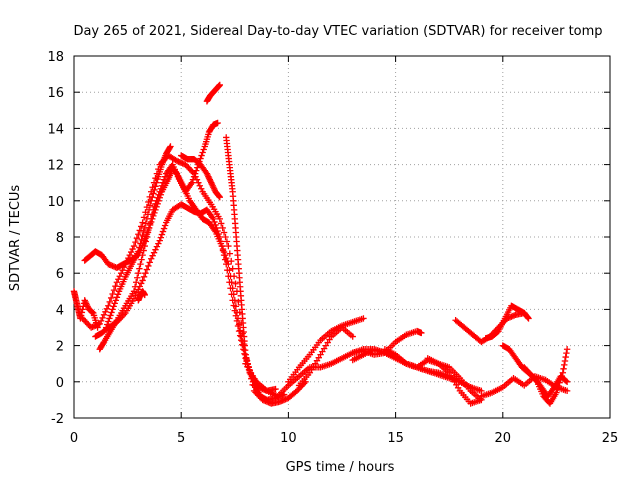 The width and height of the screenshot is (640, 480). I want to click on y-tick-label: 6, so click(60, 274).